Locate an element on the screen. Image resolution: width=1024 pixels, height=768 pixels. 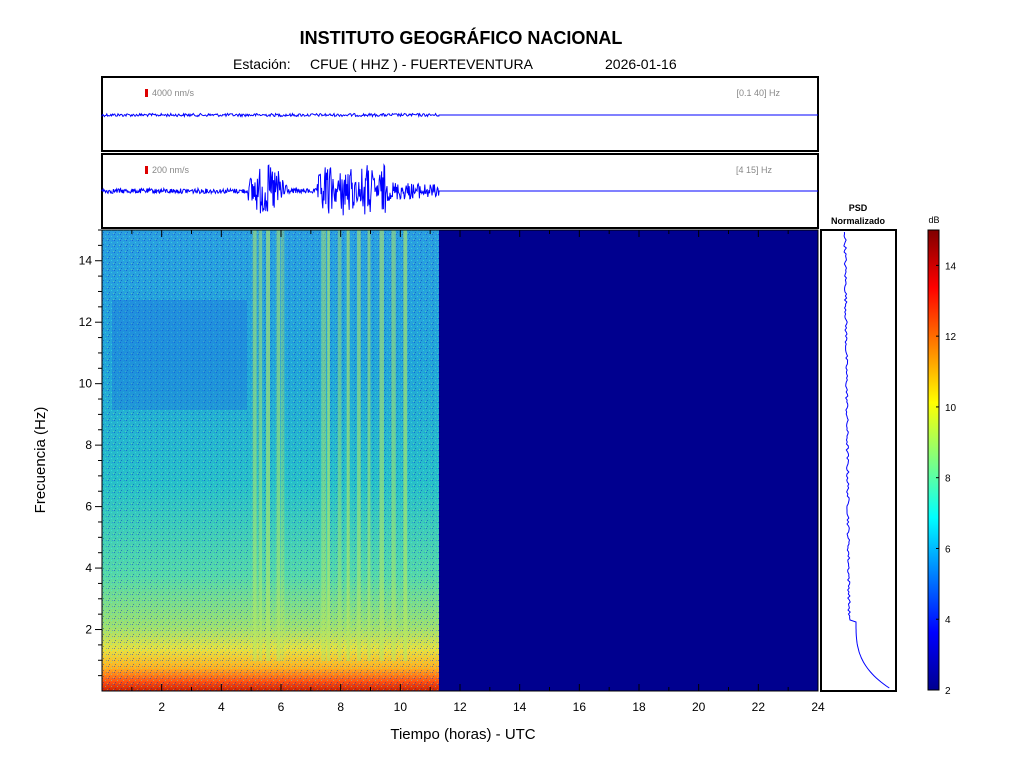
spectrogram-low-energy-patch is located at coordinates (179, 355).